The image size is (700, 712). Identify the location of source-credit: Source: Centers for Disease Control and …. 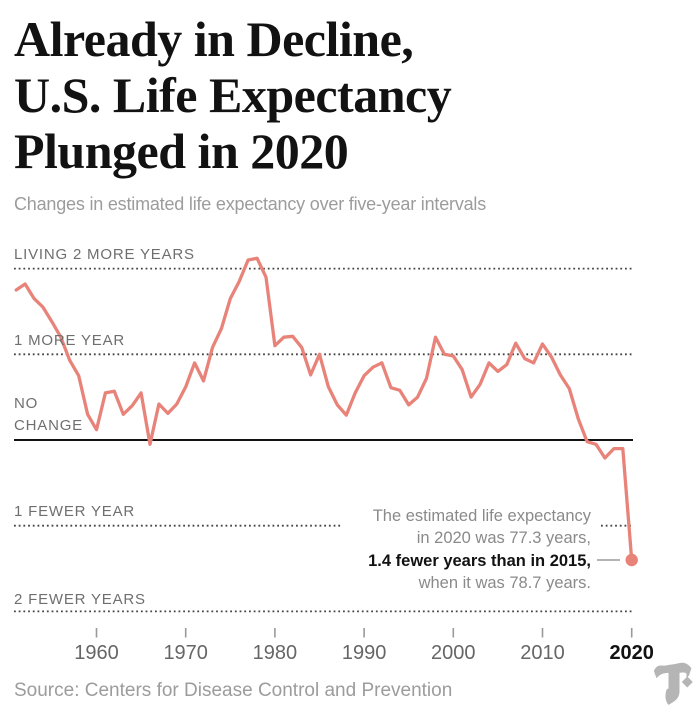
(233, 690).